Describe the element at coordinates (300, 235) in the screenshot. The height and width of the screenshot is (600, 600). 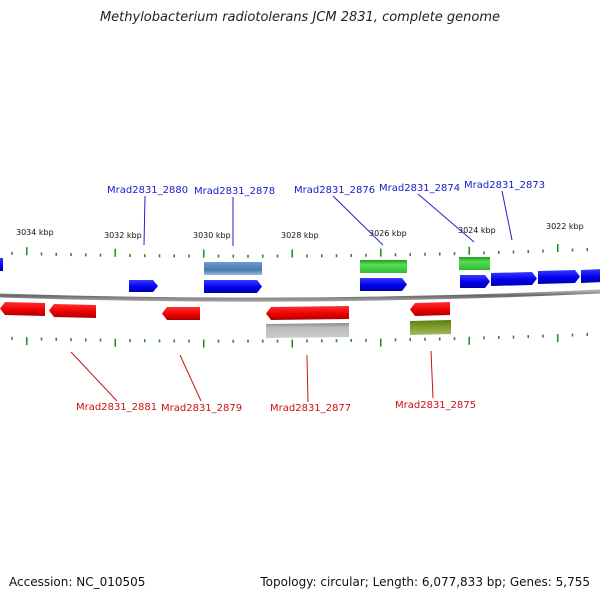
I see `scale-label: 3028 kbp` at that location.